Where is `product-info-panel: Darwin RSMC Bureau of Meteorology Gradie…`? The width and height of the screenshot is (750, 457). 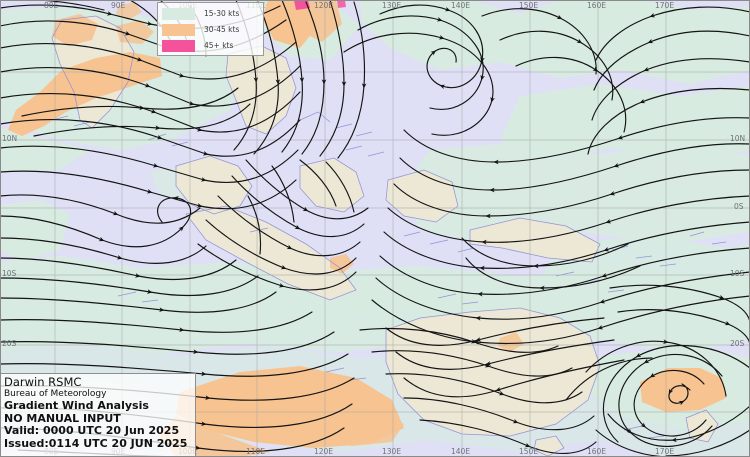 product-info-panel: Darwin RSMC Bureau of Meteorology Gradie… is located at coordinates (98, 415).